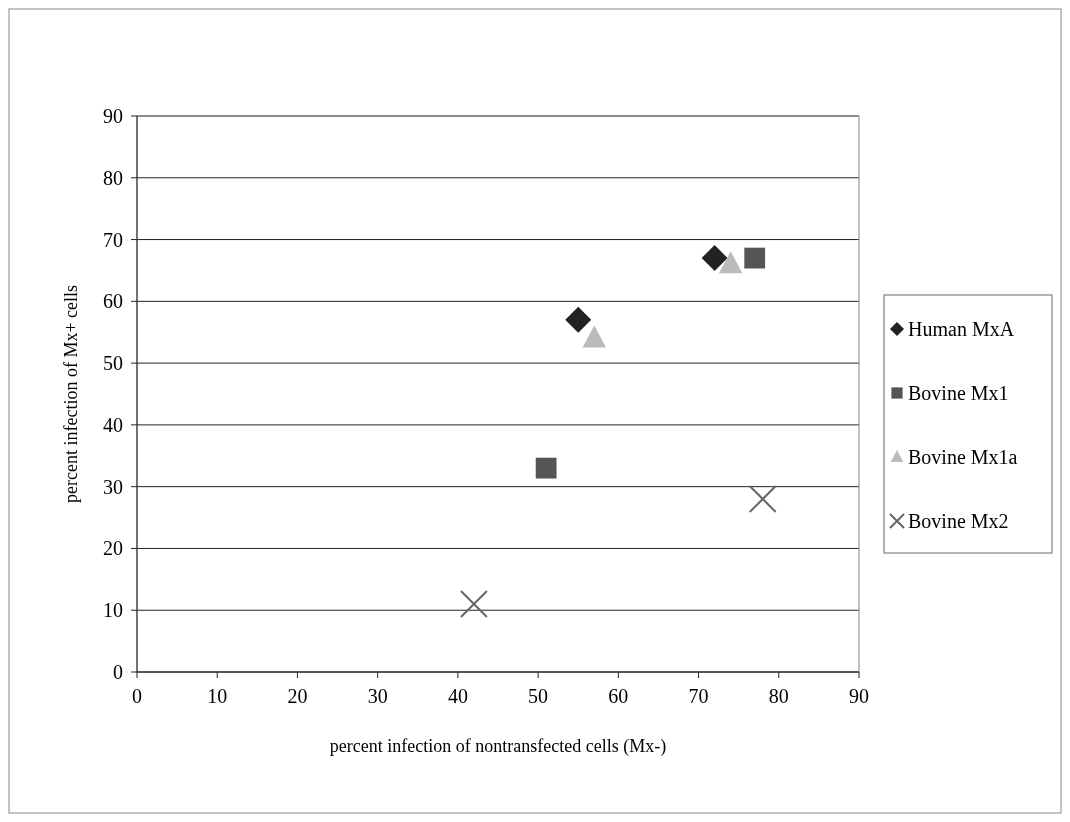  Describe the element at coordinates (963, 457) in the screenshot. I see `legend-label: Bovine Mx1a` at that location.